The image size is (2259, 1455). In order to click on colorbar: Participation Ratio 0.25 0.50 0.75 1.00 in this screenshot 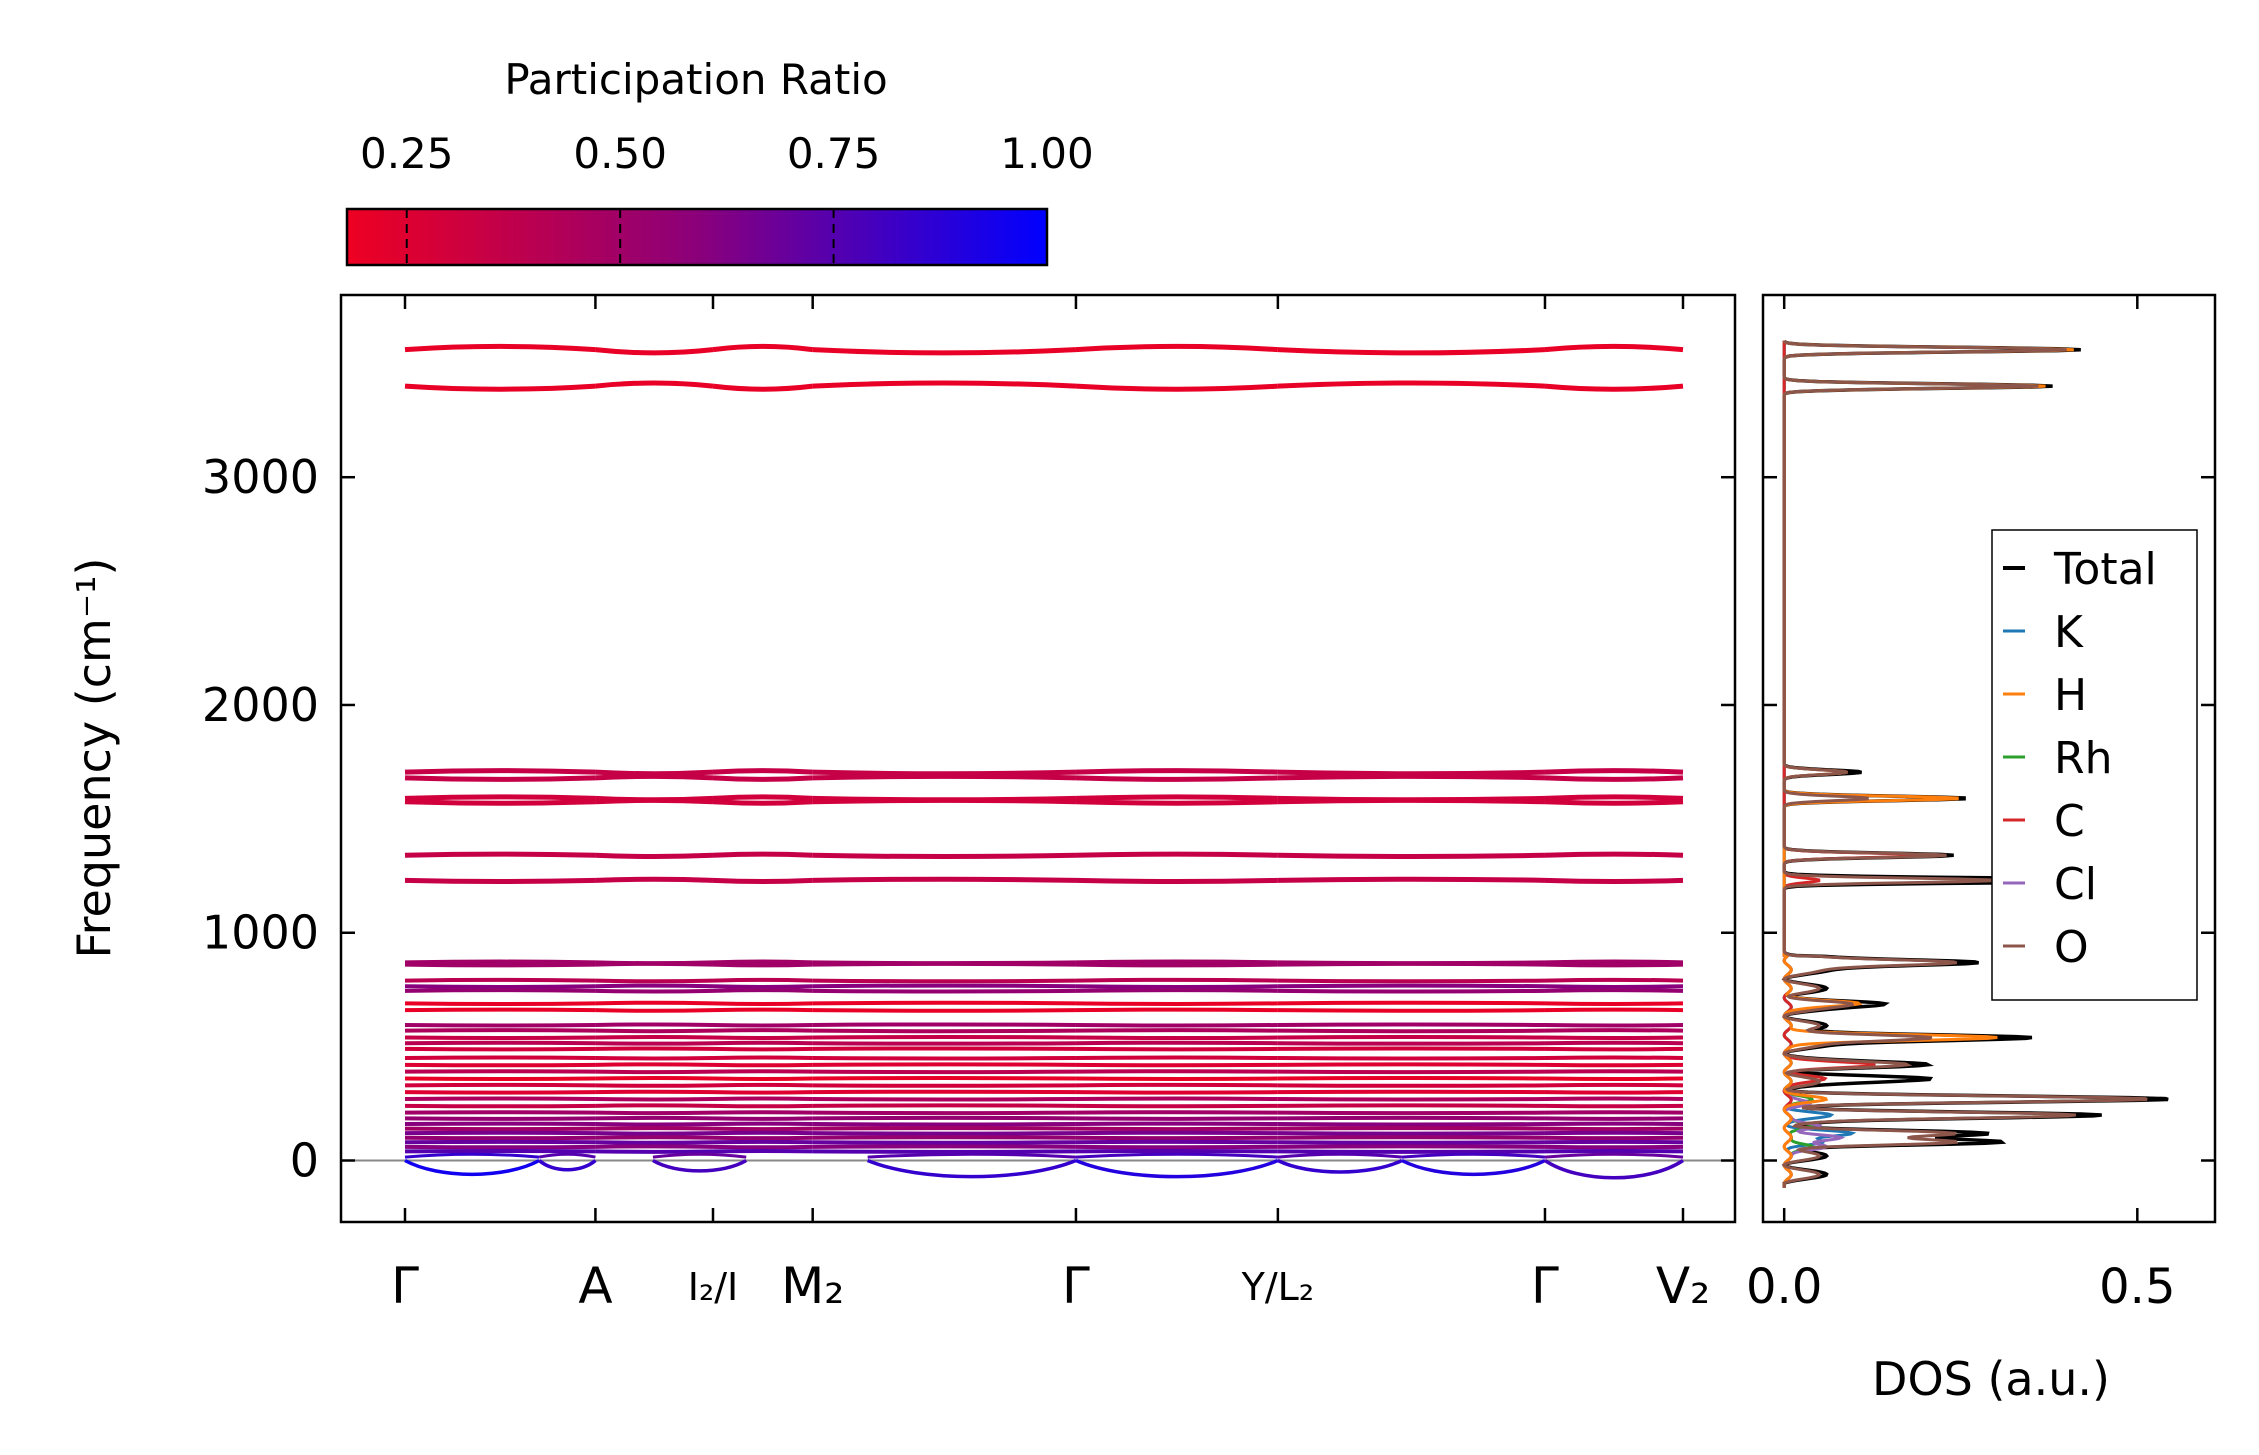, I will do `click(719, 161)`.